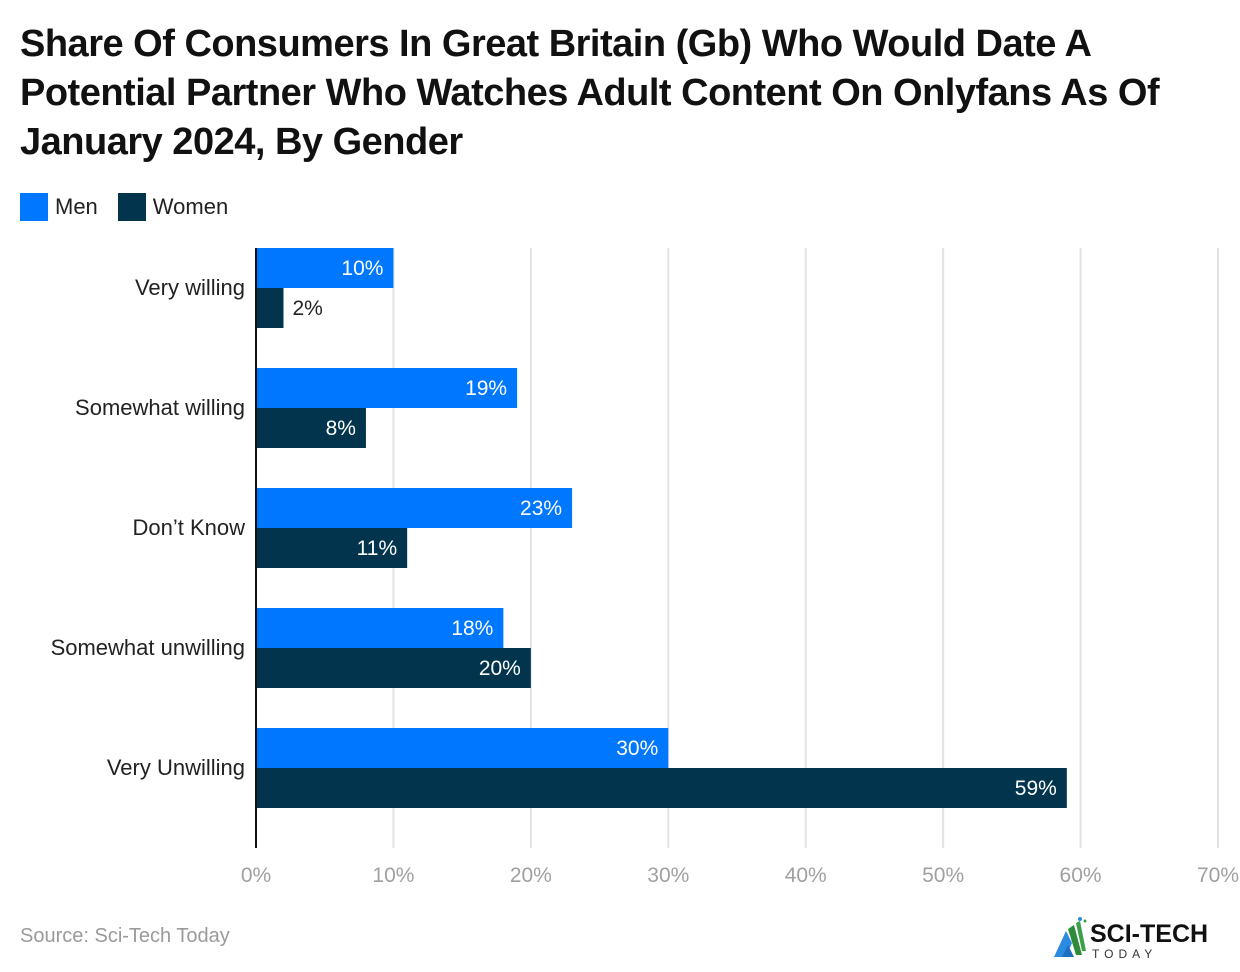  Describe the element at coordinates (190, 206) in the screenshot. I see `legend-label-women: Women` at that location.